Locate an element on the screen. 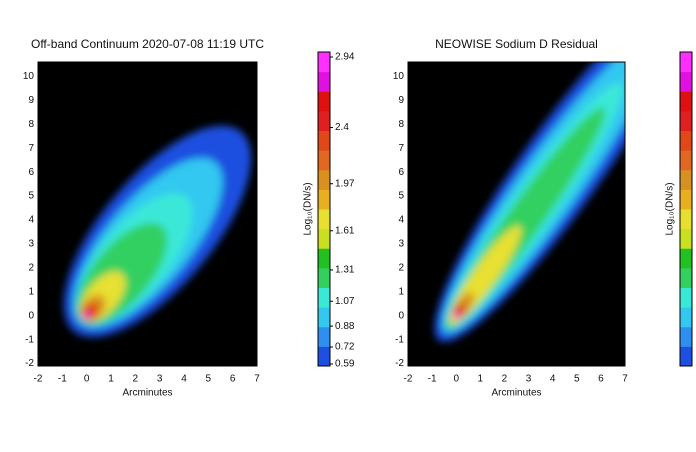  colorbar-tick-label: 0.59 is located at coordinates (345, 364).